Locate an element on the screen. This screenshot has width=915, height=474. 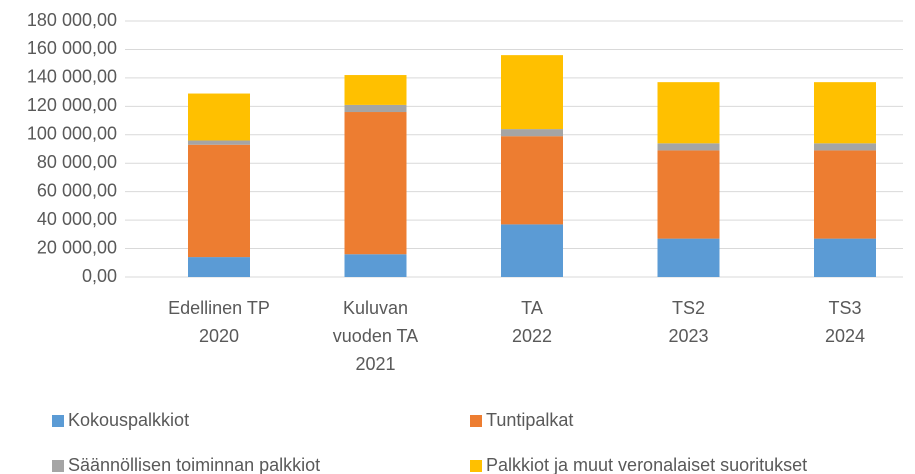
y-tick-label: 80 000,00 is located at coordinates (77, 162).